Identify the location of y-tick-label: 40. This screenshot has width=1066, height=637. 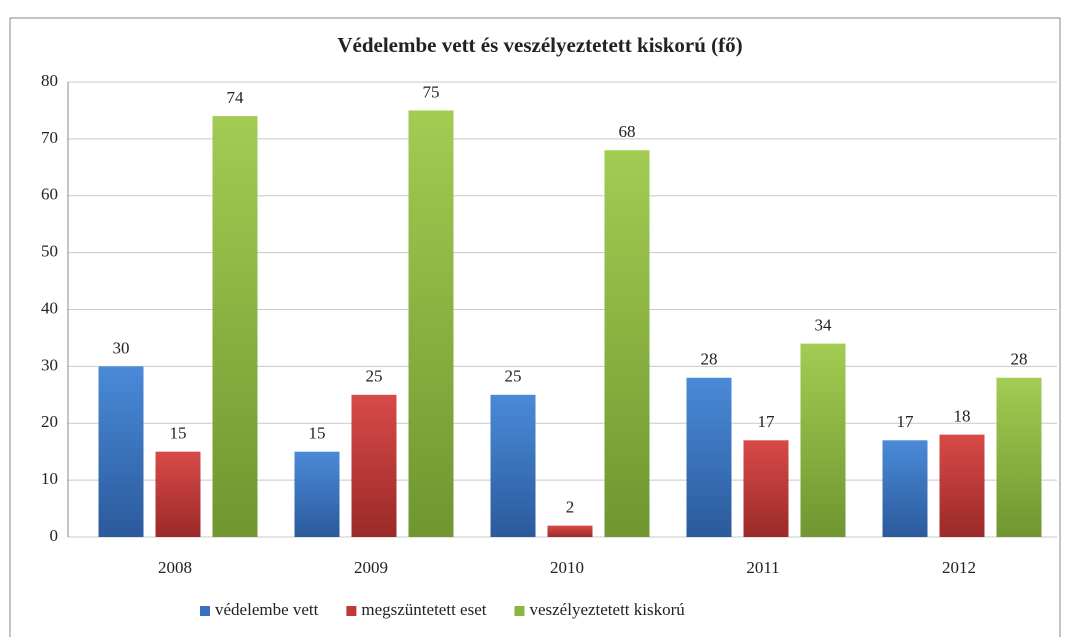
(49, 307).